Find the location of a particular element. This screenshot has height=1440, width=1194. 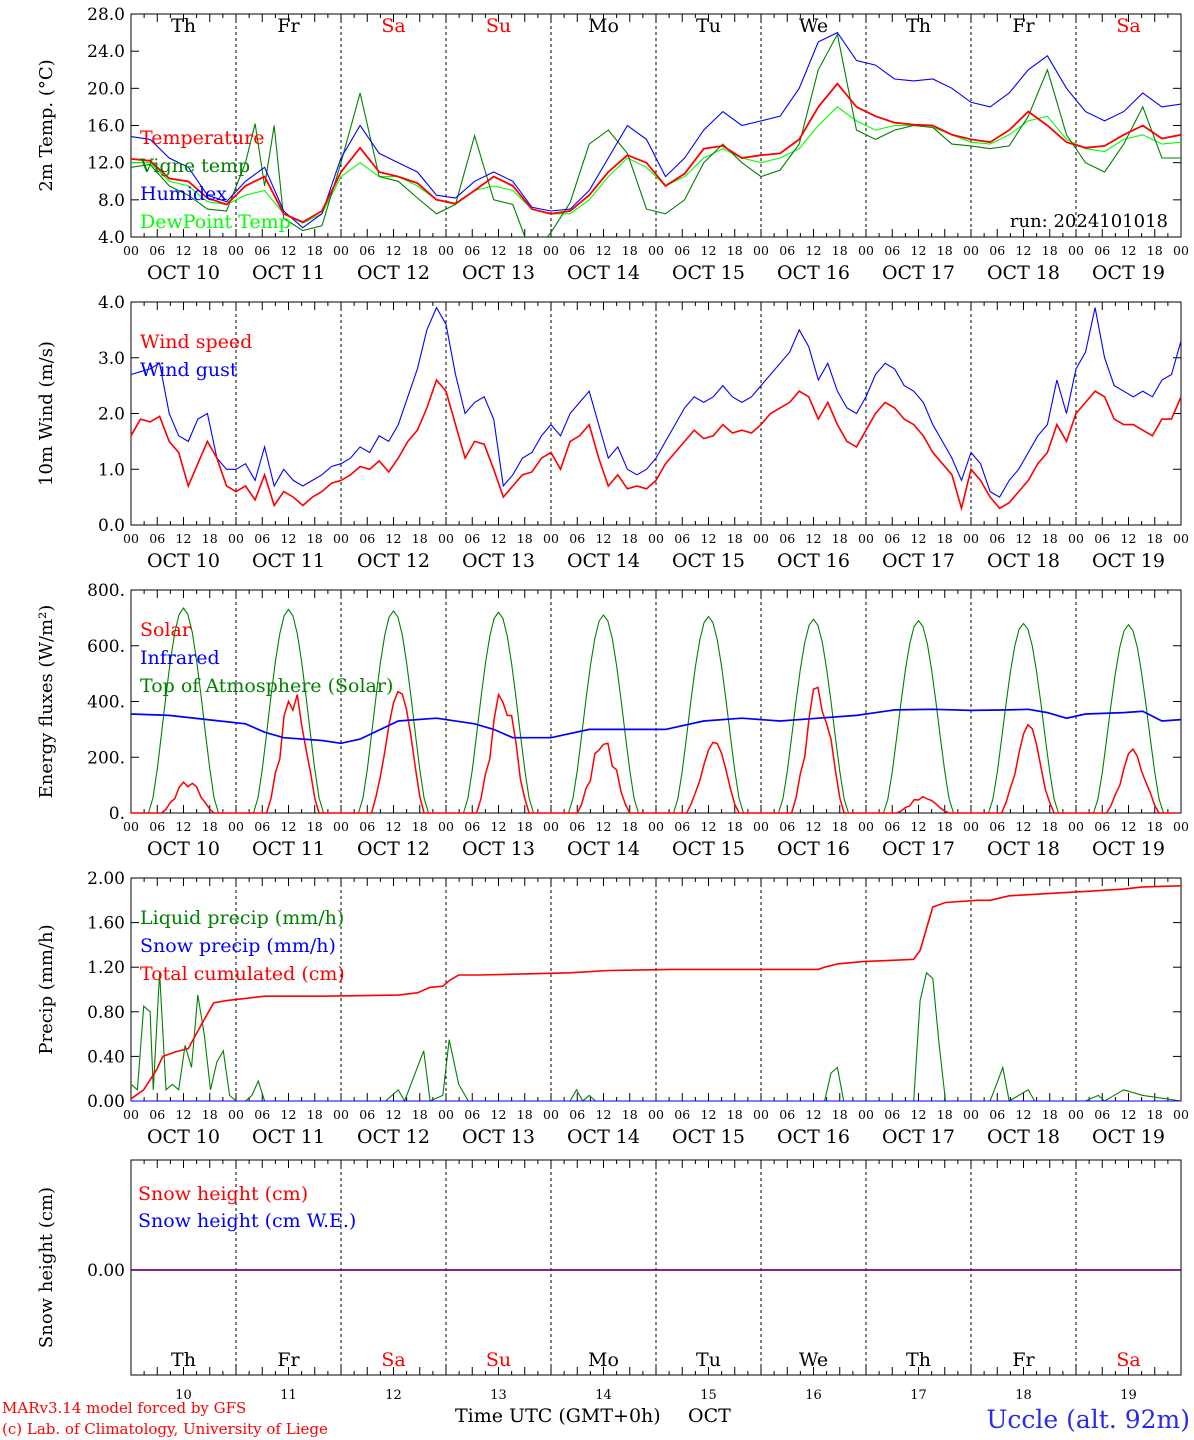

day-number-label: 12 is located at coordinates (393, 1395).